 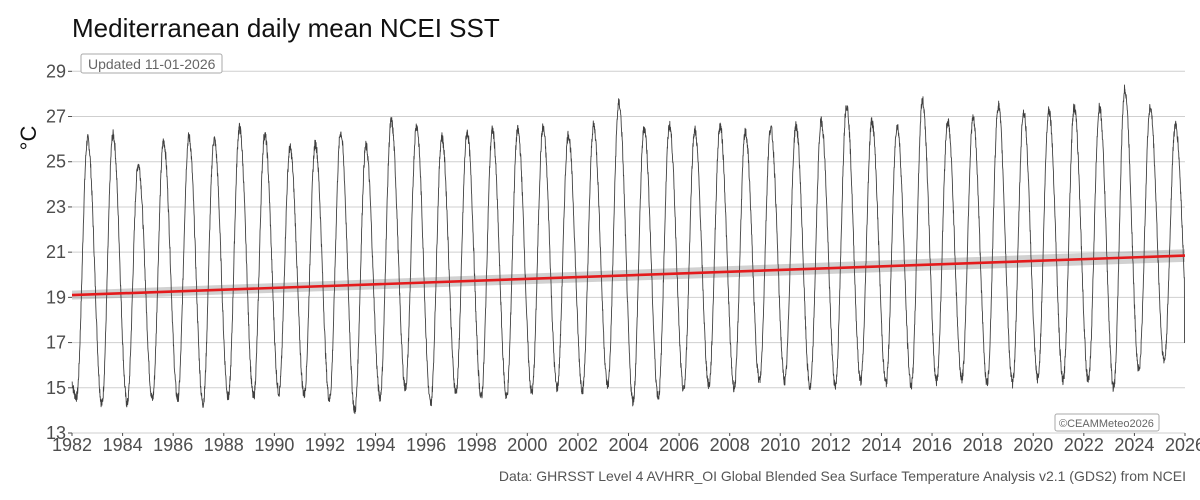 I want to click on x-tick-label: 1998, so click(x=477, y=445).